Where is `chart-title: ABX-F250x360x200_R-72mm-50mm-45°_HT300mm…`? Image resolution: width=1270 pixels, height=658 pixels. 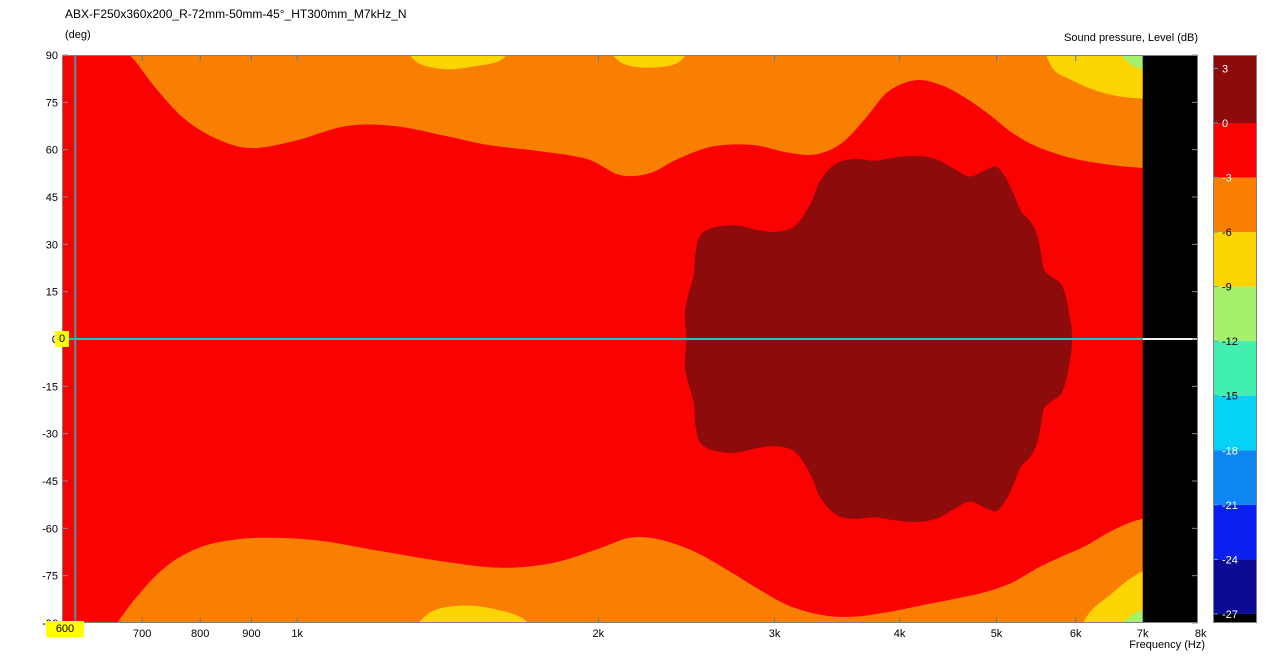
chart-title: ABX-F250x360x200_R-72mm-50mm-45°_HT300mm… is located at coordinates (236, 14).